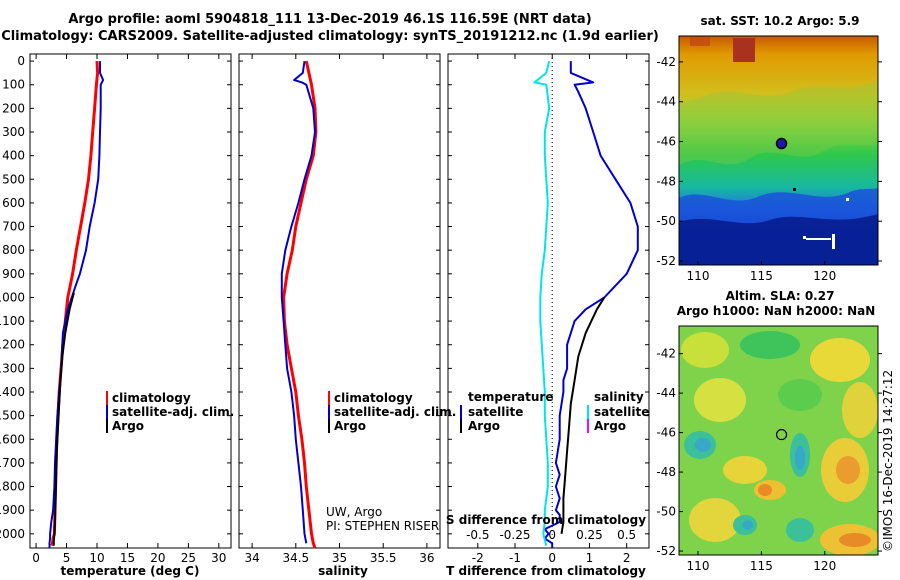  I want to click on series-line-salinity-satellite, so click(542, 303).